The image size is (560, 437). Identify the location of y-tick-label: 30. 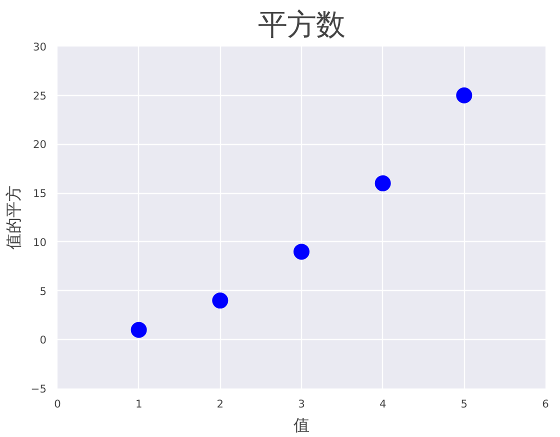
(39, 47).